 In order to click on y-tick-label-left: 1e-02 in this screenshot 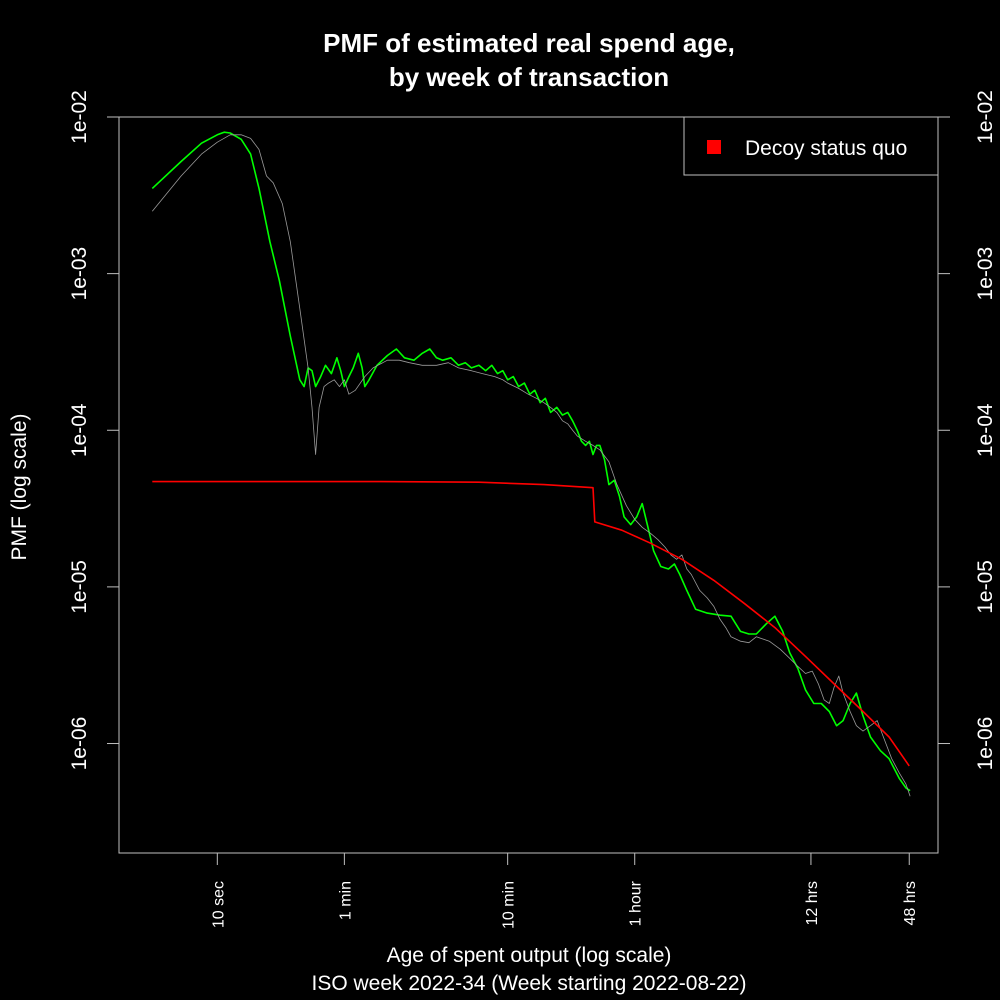, I will do `click(79, 117)`.